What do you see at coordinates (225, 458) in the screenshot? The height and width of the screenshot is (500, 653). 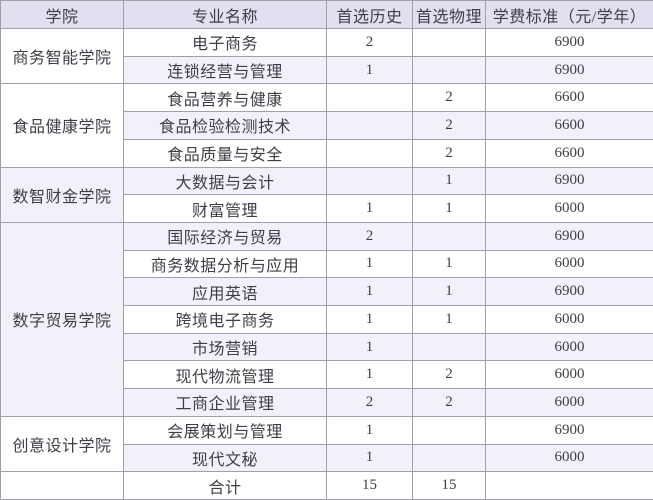 I see `major-cell: 现代文秘` at bounding box center [225, 458].